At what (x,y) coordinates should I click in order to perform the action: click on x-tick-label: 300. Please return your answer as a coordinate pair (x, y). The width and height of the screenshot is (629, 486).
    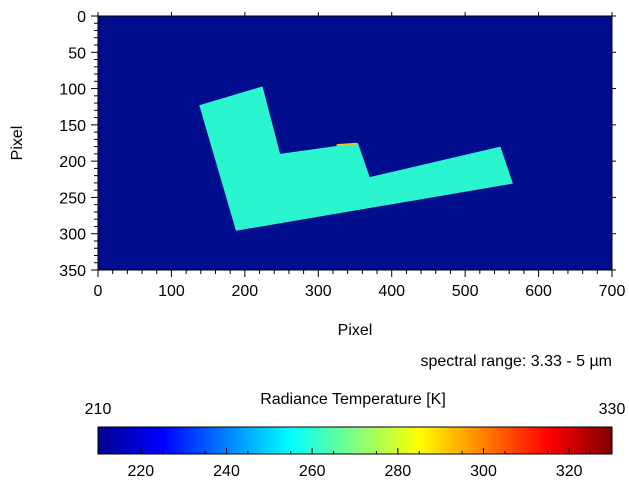
    Looking at the image, I should click on (318, 291).